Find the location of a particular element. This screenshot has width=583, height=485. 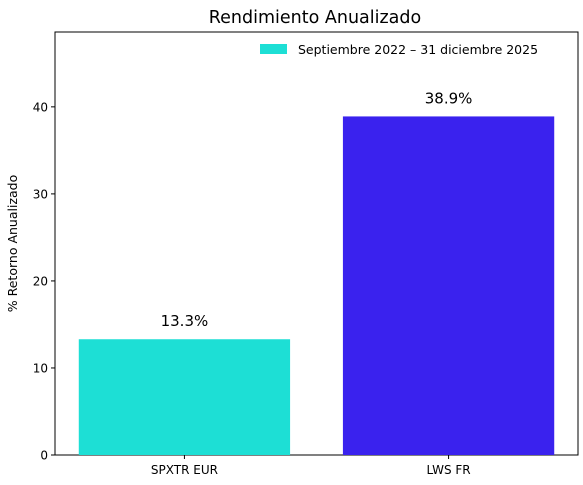

chart-title: Rendimiento Anualizado is located at coordinates (315, 18).